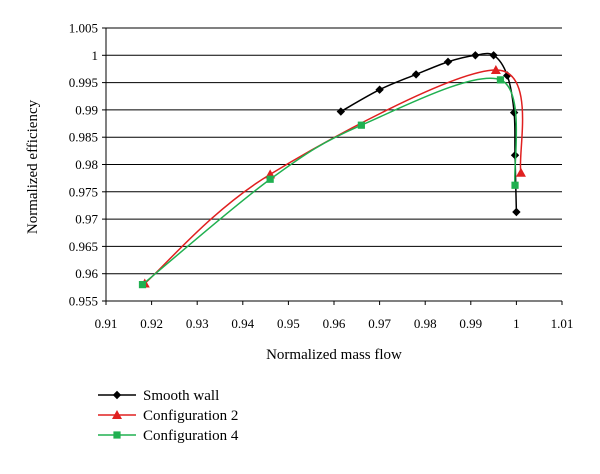 This screenshot has height=474, width=600. What do you see at coordinates (181, 396) in the screenshot?
I see `legend-label-smooth-wall: Smooth wall` at bounding box center [181, 396].